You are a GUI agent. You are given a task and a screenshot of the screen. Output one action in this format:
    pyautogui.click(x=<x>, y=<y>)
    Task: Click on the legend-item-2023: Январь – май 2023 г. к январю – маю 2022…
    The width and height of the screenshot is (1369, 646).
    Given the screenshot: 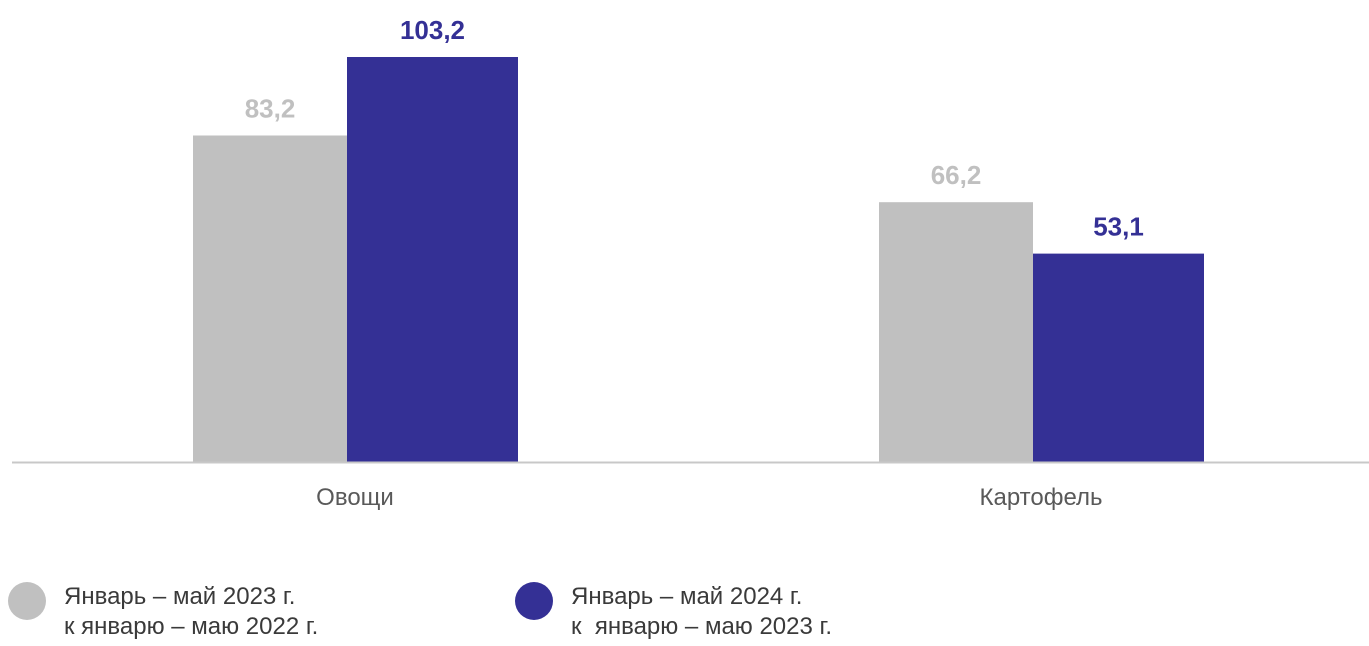 What is the action you would take?
    pyautogui.click(x=163, y=612)
    